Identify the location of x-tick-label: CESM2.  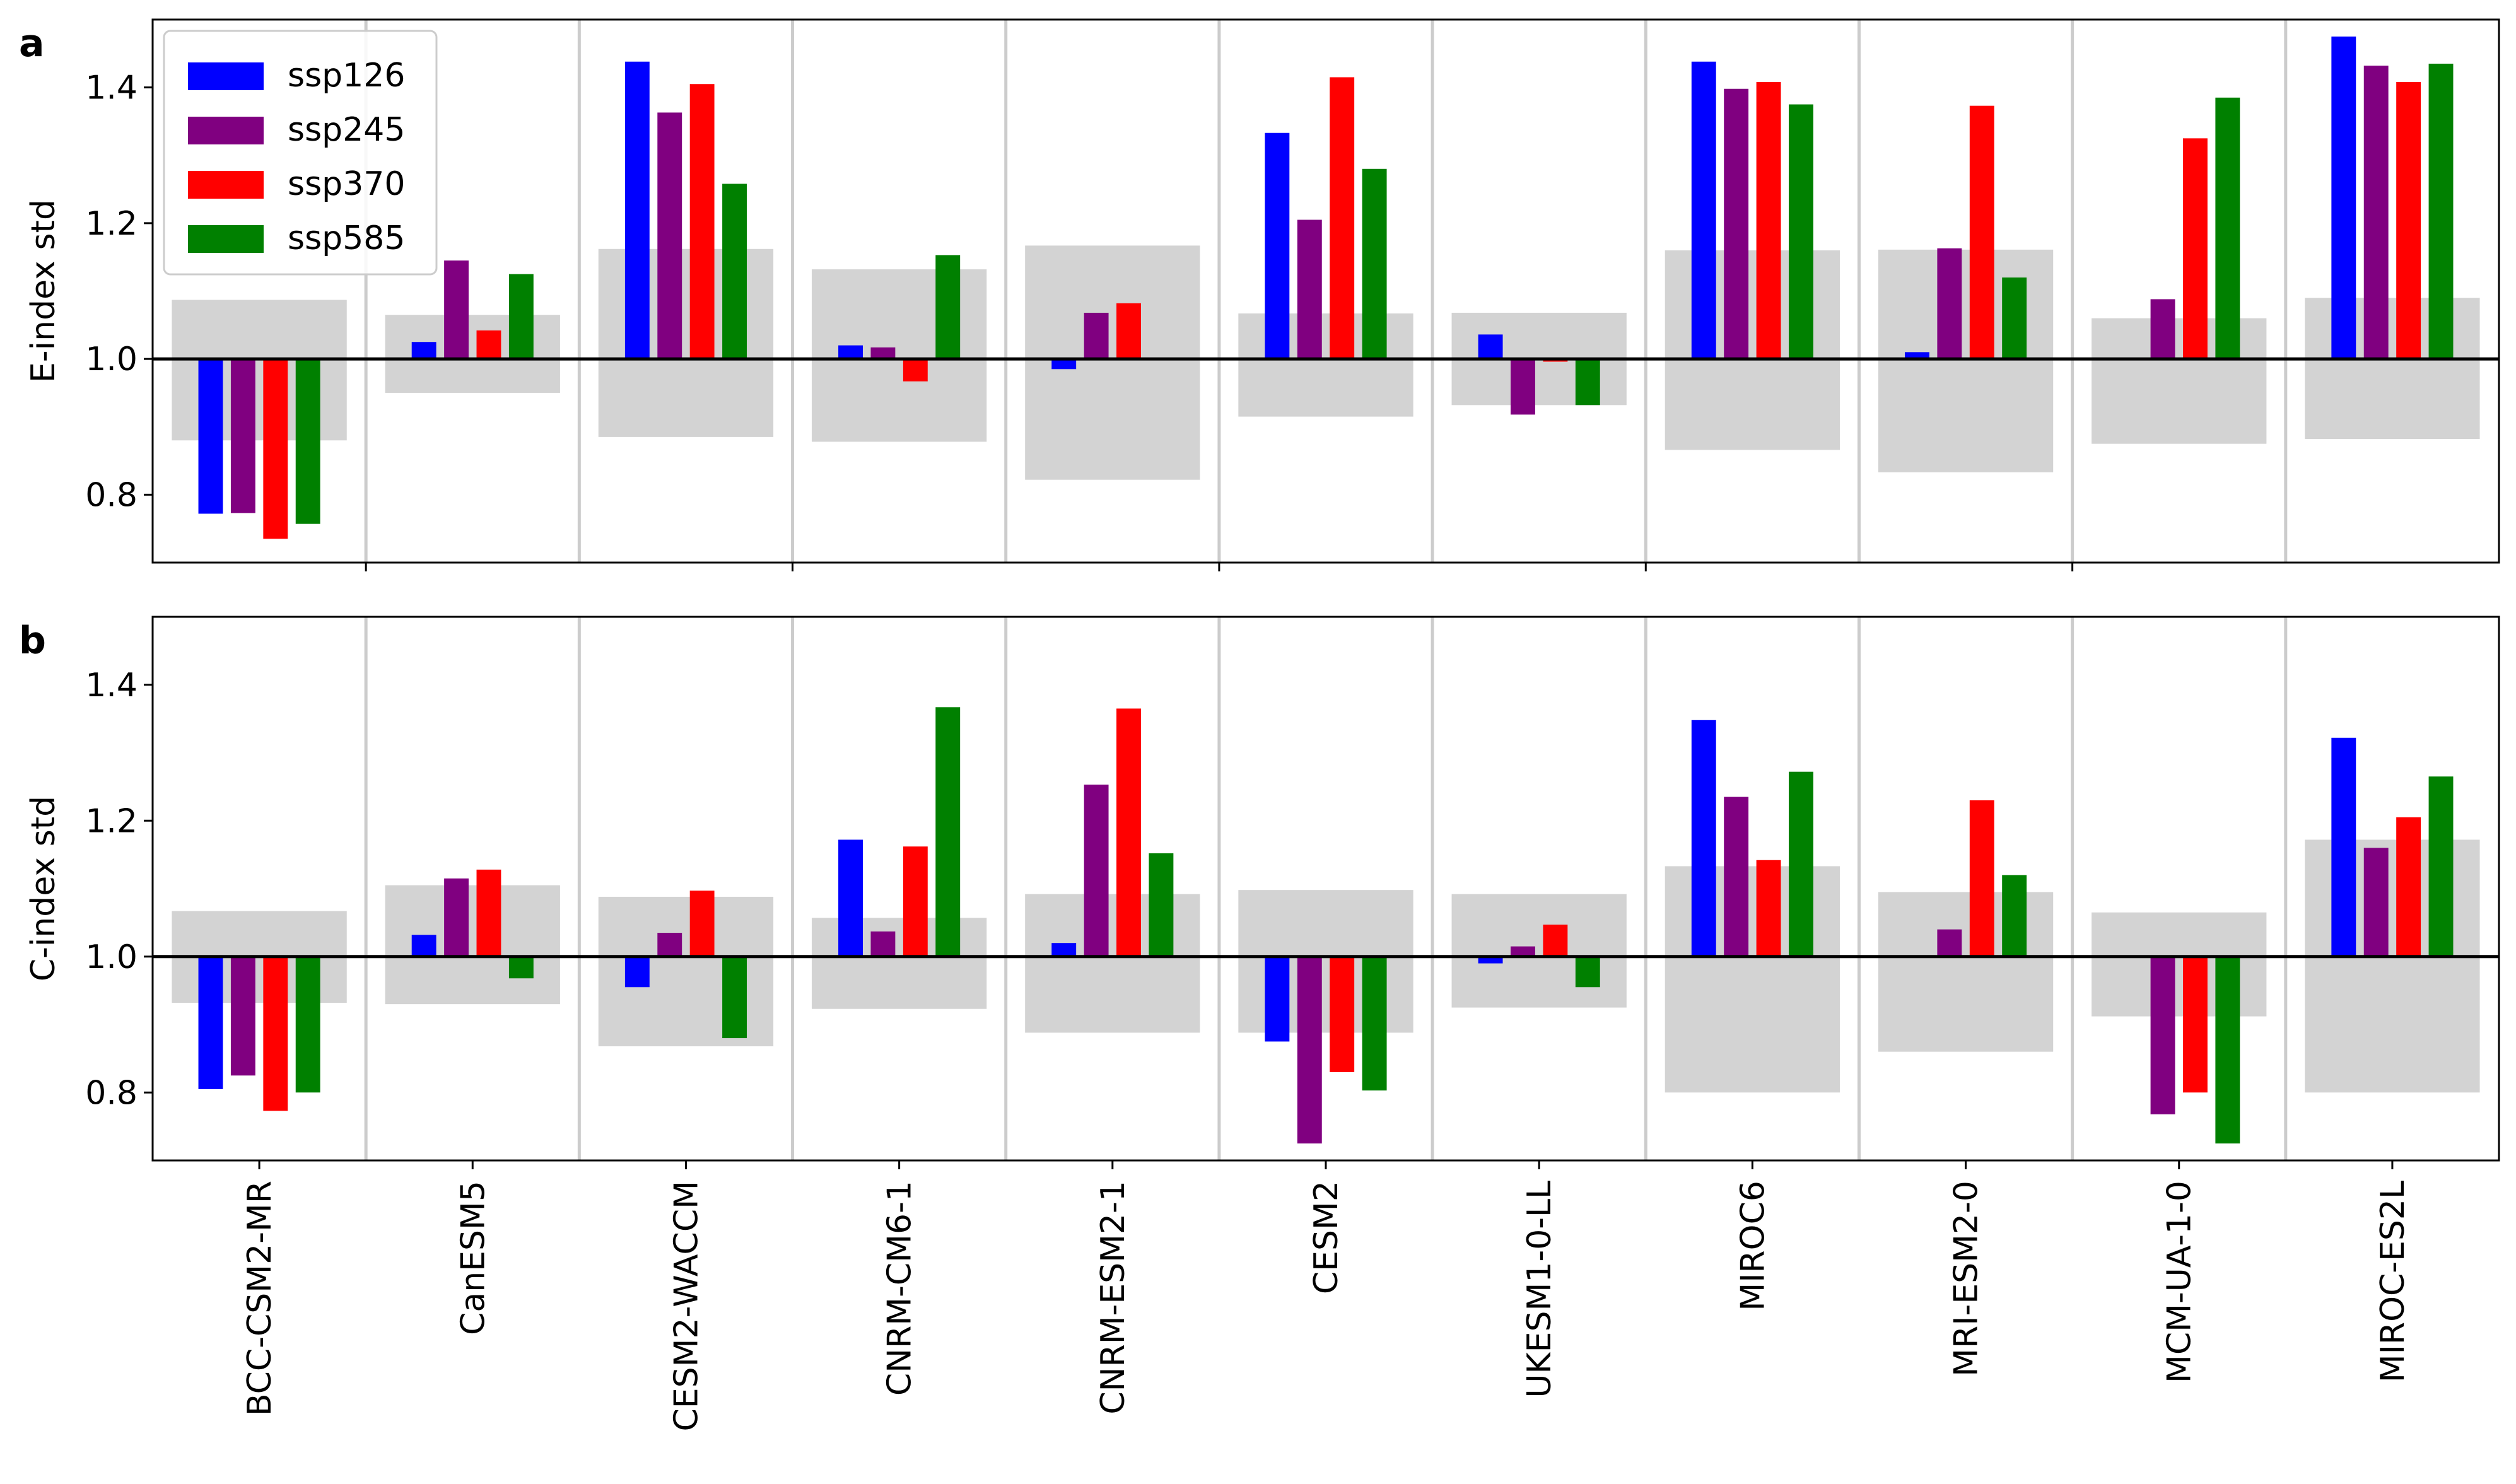
(1326, 1237).